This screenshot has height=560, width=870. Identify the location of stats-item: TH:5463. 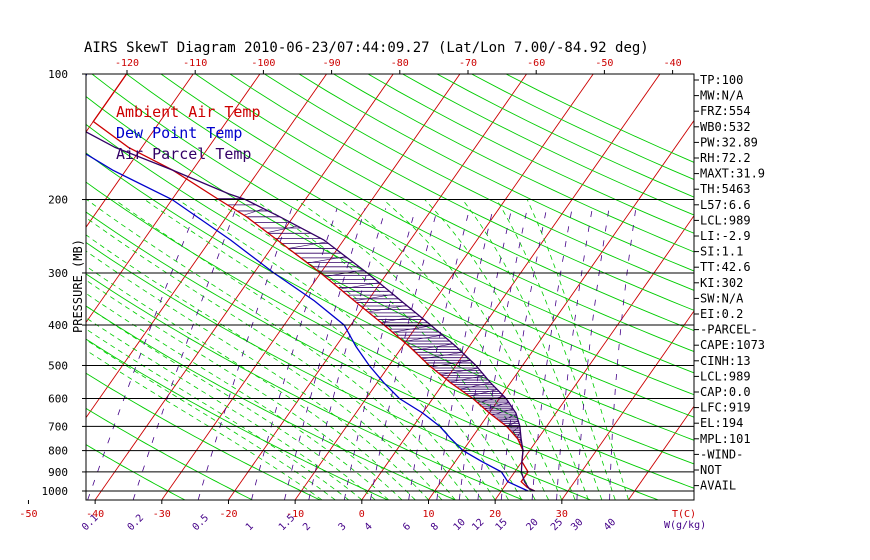
(725, 189).